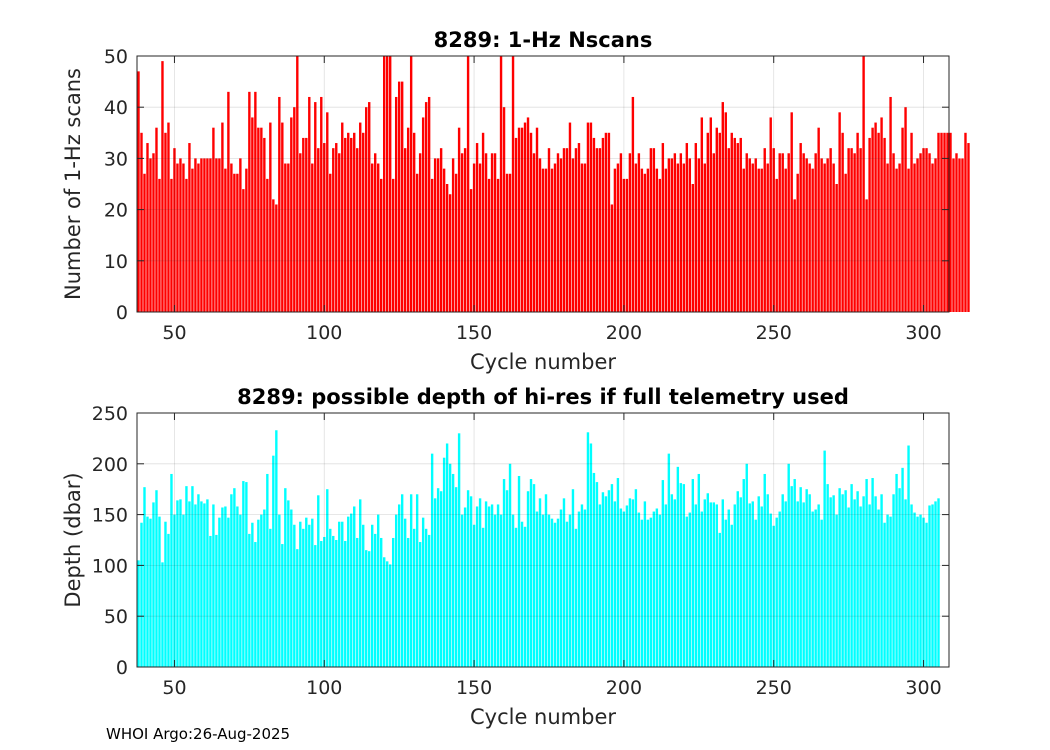 The height and width of the screenshot is (750, 1050). What do you see at coordinates (110, 516) in the screenshot?
I see `y-tick-label: 150` at bounding box center [110, 516].